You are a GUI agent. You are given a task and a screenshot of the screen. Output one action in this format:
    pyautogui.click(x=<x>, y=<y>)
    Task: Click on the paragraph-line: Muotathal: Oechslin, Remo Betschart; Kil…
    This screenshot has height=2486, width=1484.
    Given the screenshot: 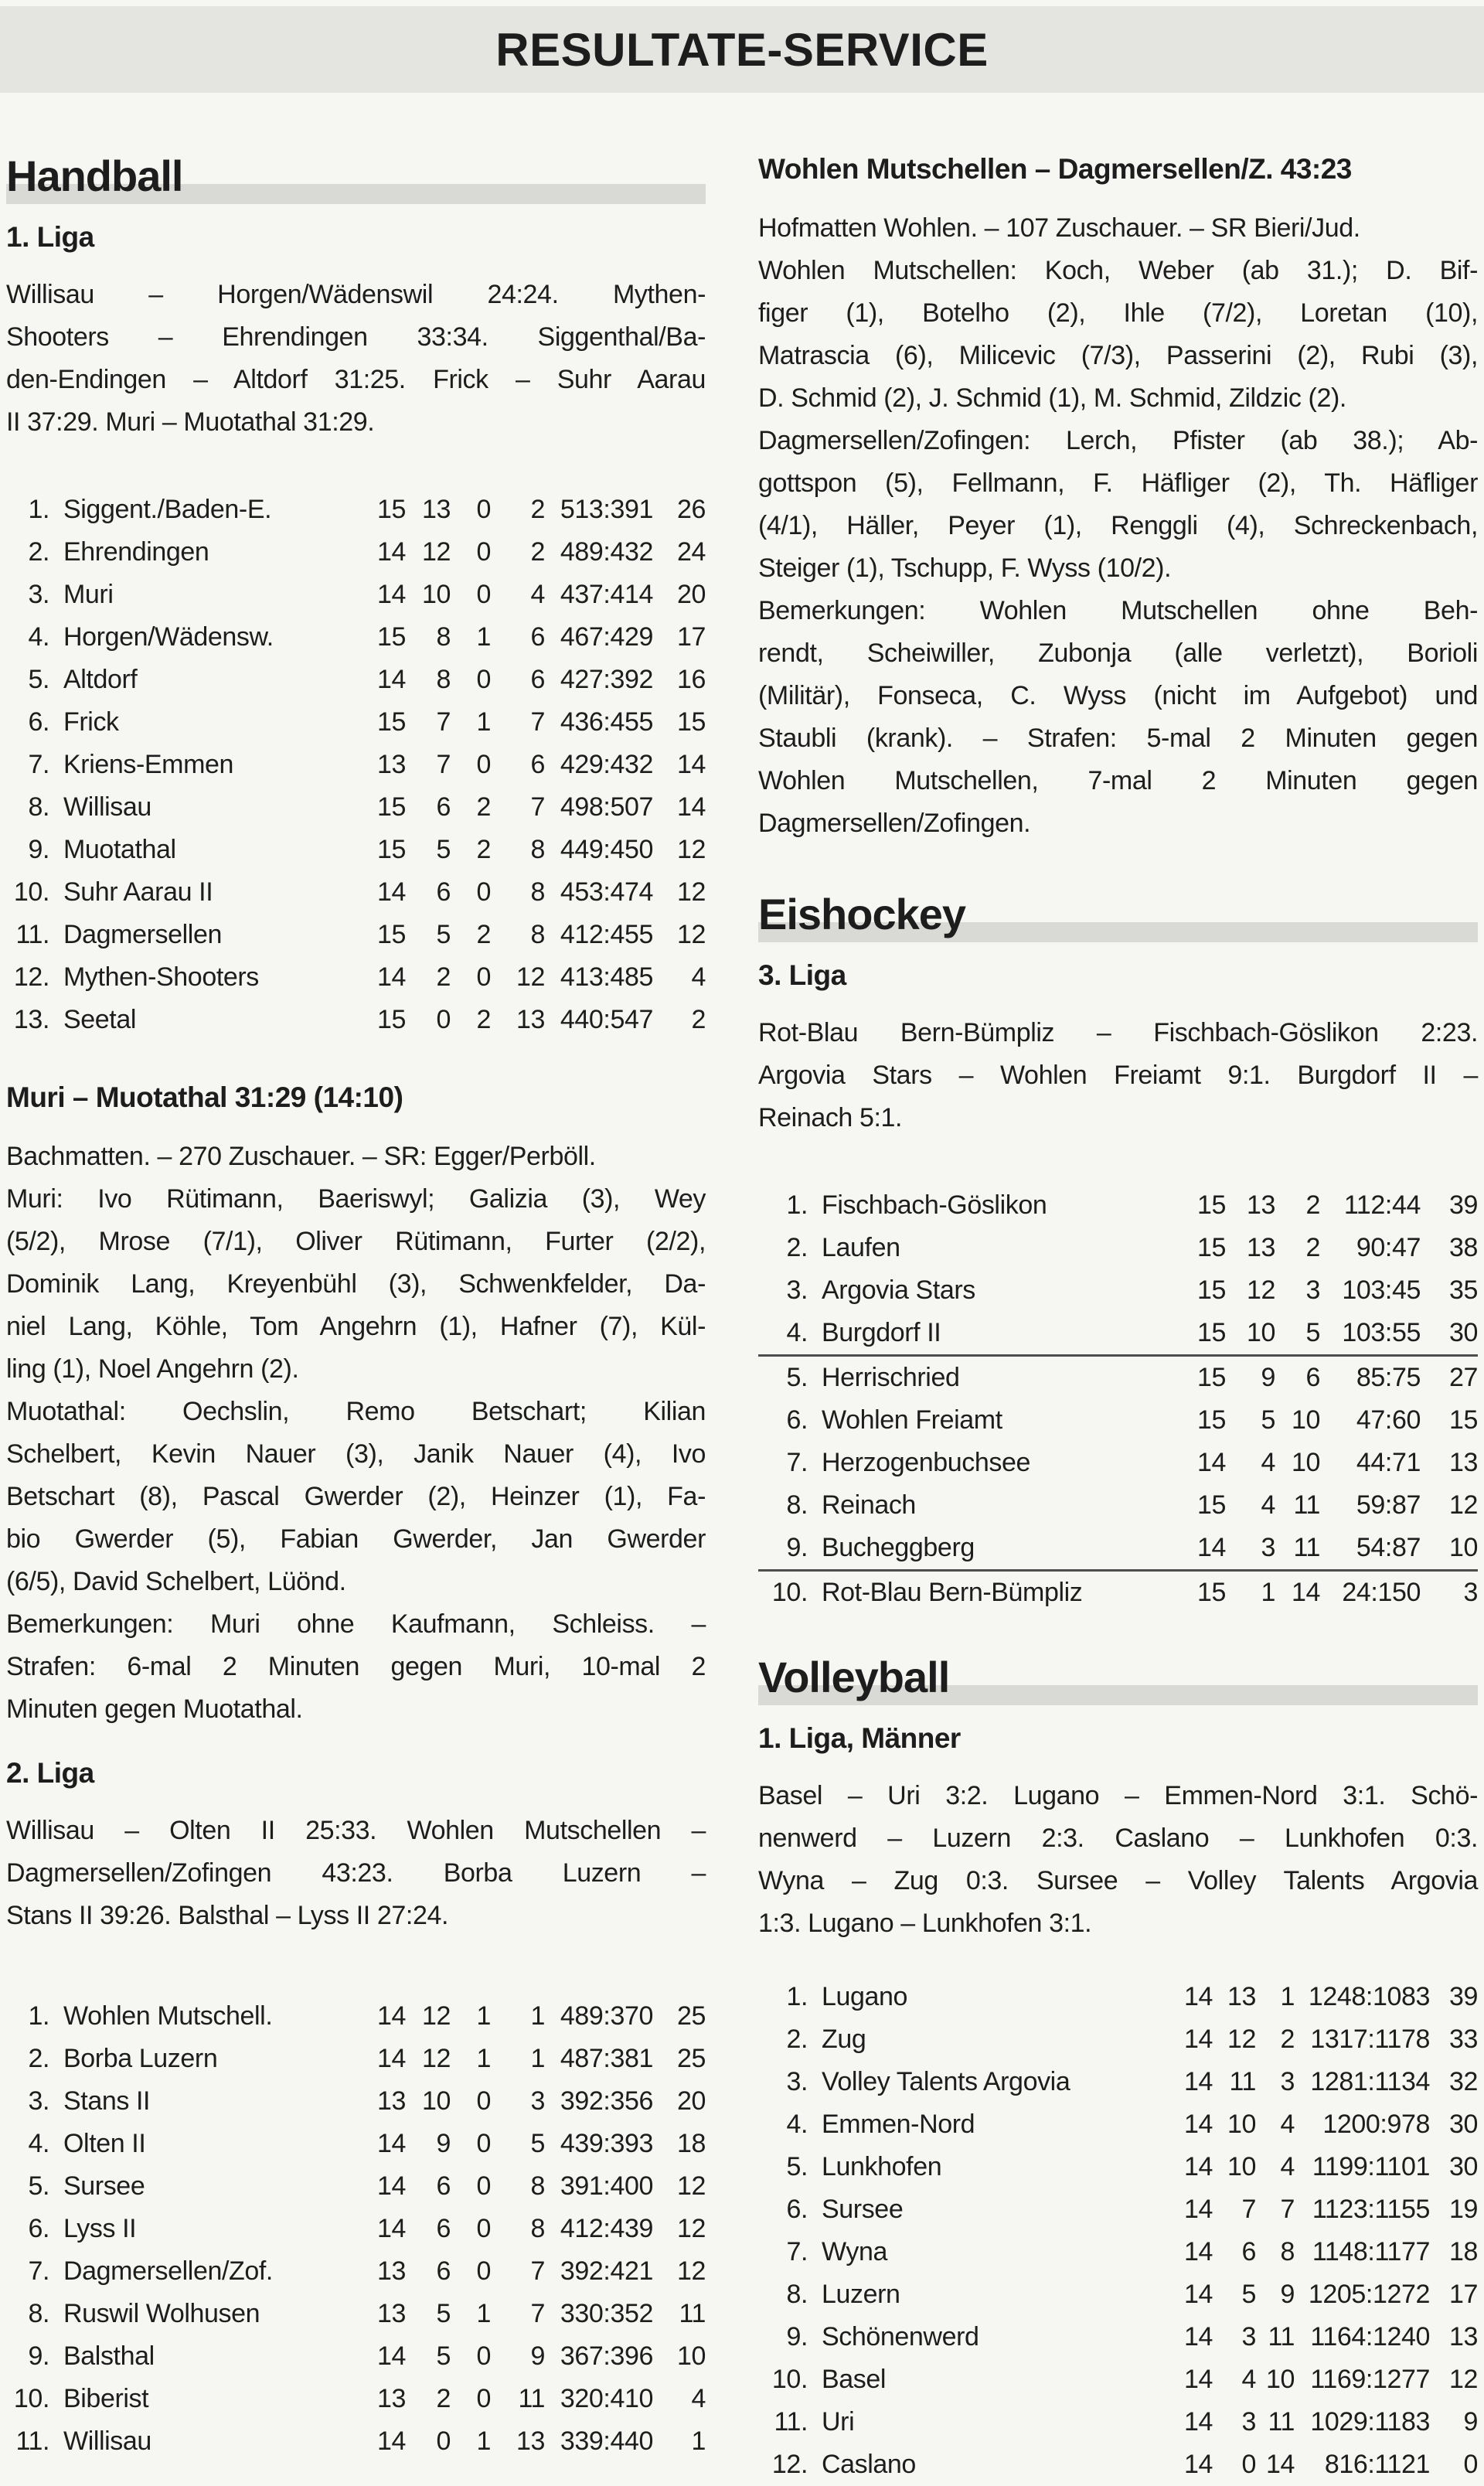 What is the action you would take?
    pyautogui.click(x=356, y=1411)
    